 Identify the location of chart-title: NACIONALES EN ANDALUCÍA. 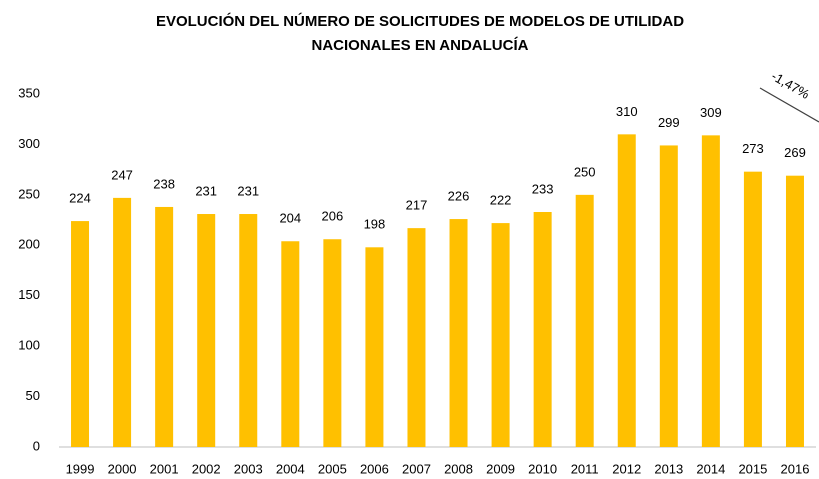
(420, 45).